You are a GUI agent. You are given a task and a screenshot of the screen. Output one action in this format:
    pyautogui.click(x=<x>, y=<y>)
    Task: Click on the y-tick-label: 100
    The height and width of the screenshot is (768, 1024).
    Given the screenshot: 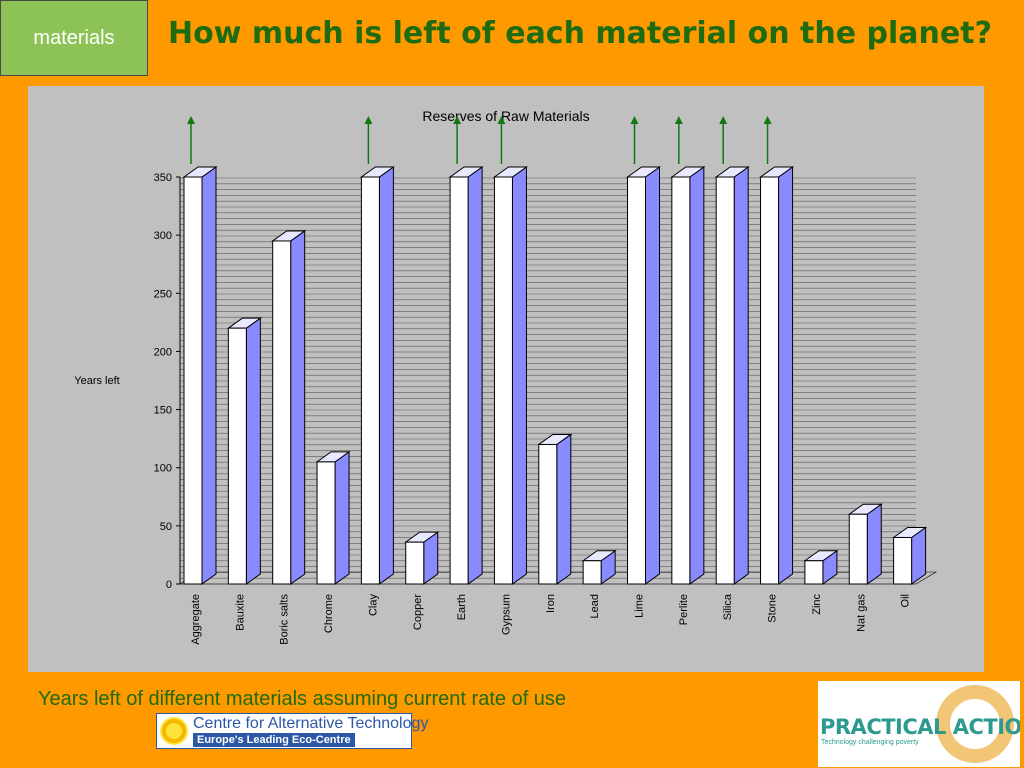 What is the action you would take?
    pyautogui.click(x=163, y=469)
    